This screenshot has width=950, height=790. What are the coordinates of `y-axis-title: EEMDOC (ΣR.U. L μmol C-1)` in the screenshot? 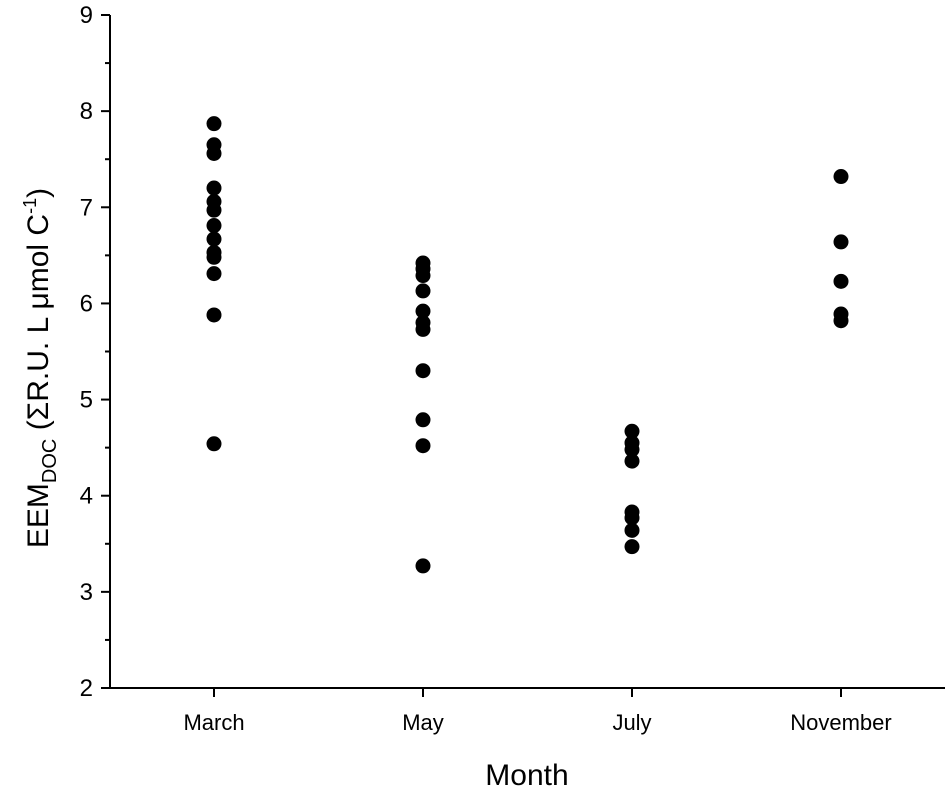 It's located at (40, 368).